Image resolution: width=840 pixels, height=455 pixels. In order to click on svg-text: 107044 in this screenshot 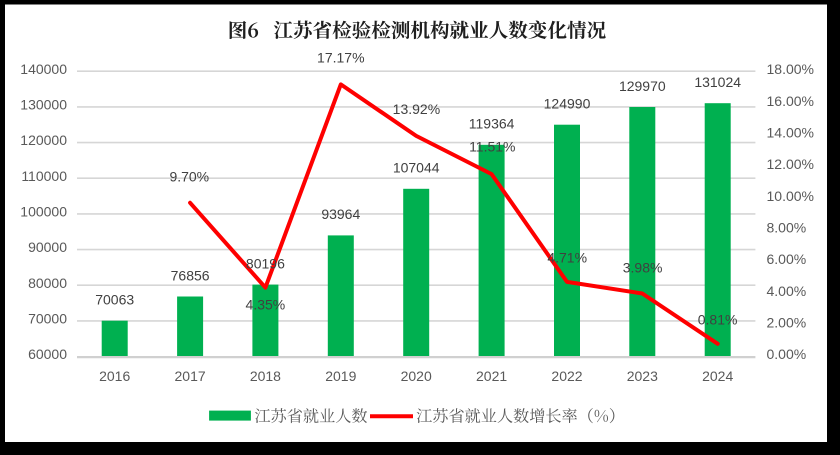, I will do `click(416, 168)`.